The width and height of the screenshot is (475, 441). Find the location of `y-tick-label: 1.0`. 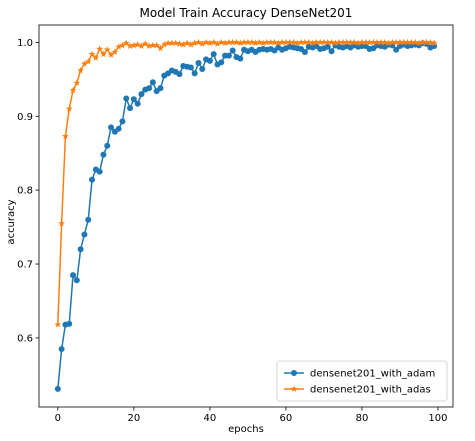

y-tick-label: 1.0 is located at coordinates (25, 43).